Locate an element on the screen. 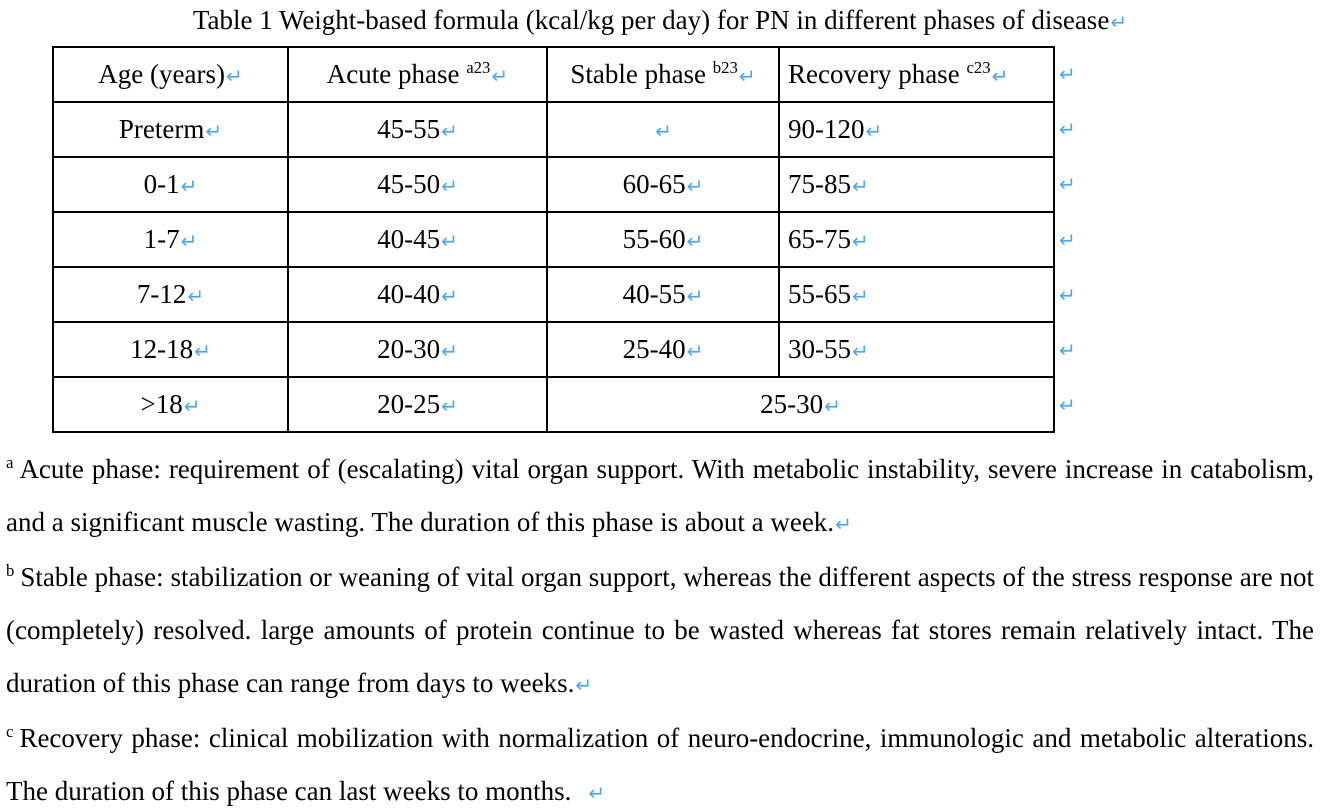  table-row: 12-18↵ 20-30↵ 25-40↵ 30-55↵ is located at coordinates (553, 349).